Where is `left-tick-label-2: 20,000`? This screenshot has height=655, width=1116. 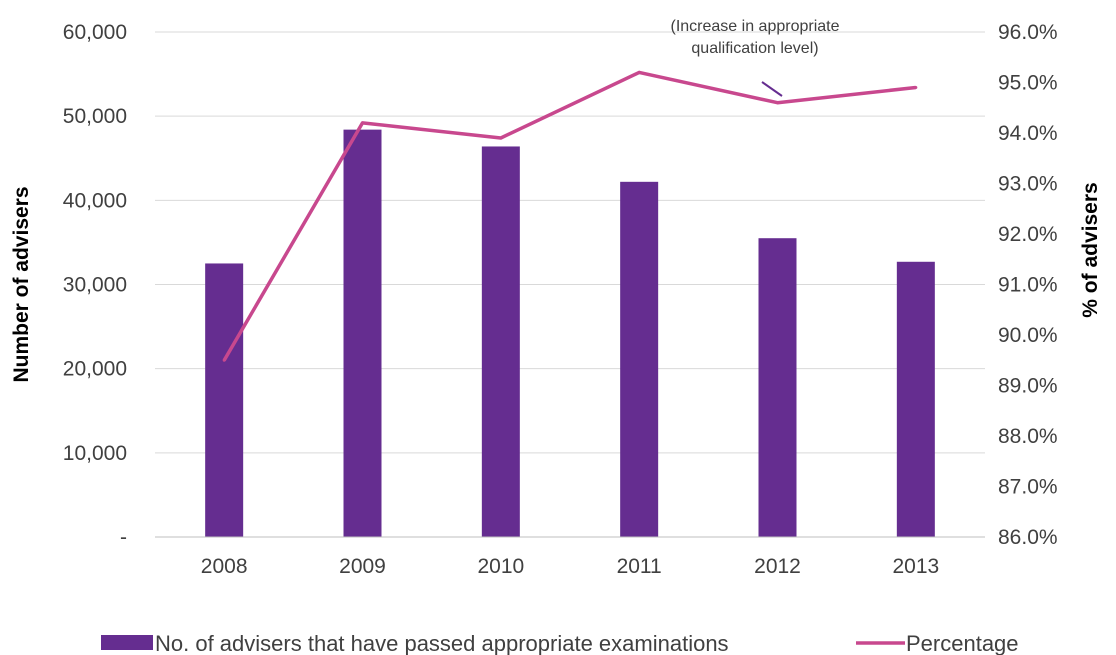
left-tick-label-2: 20,000 is located at coordinates (95, 369).